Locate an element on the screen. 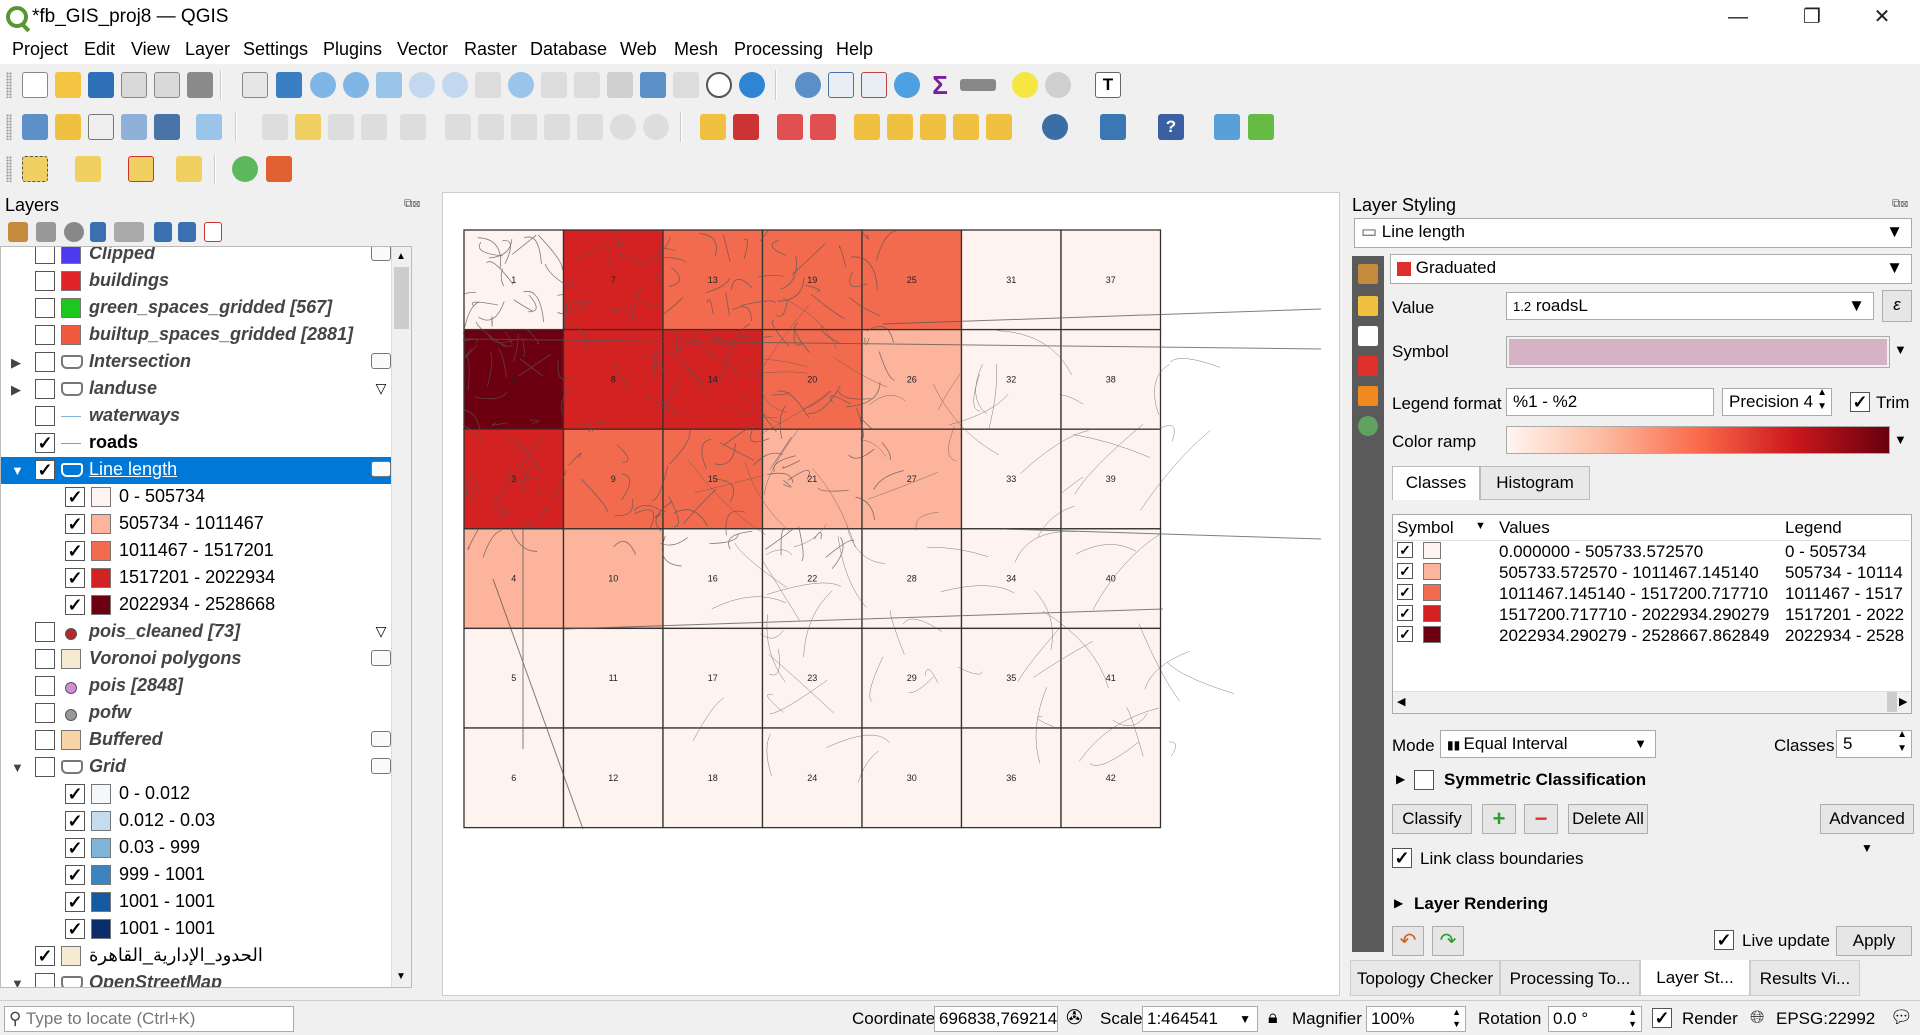  legend-format-input: %1 - %2 is located at coordinates (1610, 402).